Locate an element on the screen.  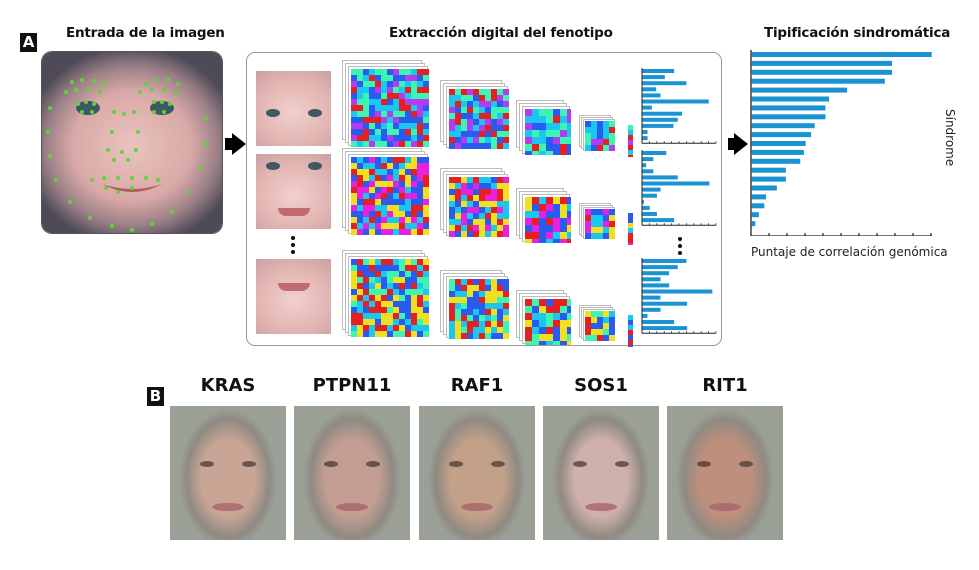
crop-mouth is located at coordinates (293, 296).